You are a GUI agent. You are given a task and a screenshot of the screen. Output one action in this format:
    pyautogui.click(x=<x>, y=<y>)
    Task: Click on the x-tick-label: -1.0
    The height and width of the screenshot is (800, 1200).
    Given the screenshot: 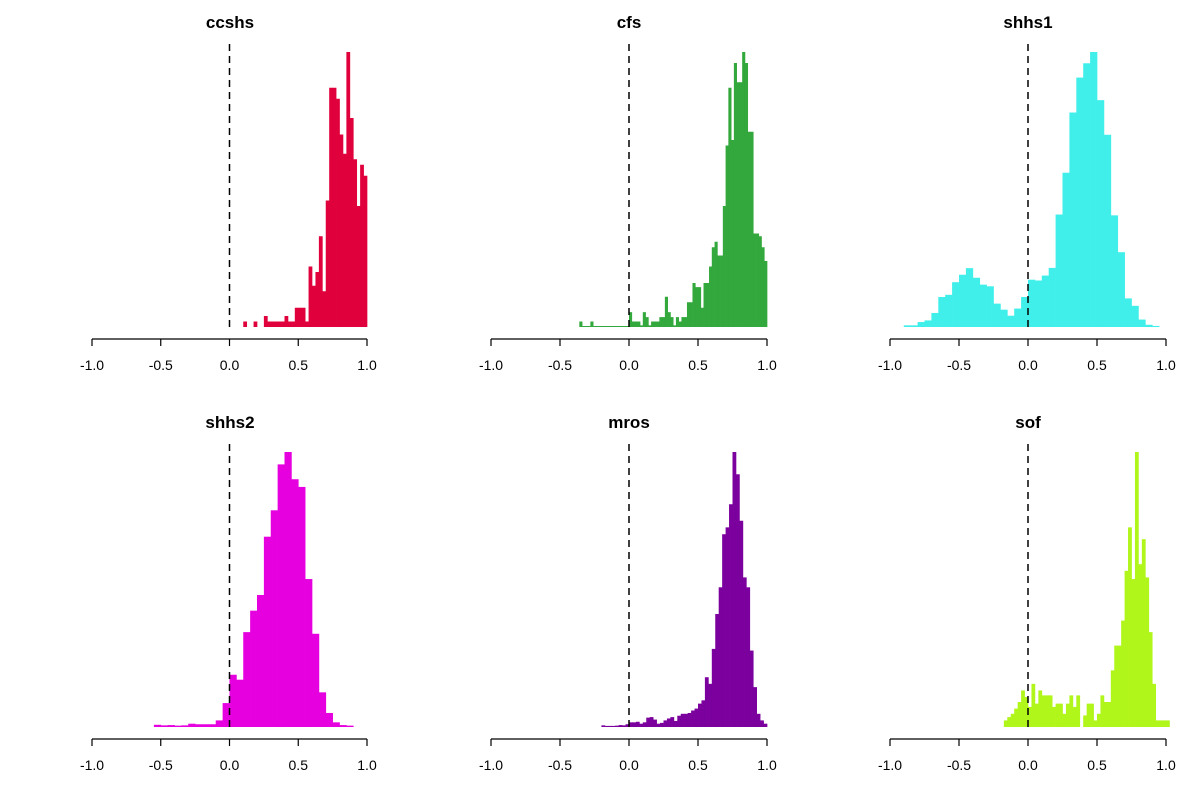 What is the action you would take?
    pyautogui.click(x=491, y=365)
    